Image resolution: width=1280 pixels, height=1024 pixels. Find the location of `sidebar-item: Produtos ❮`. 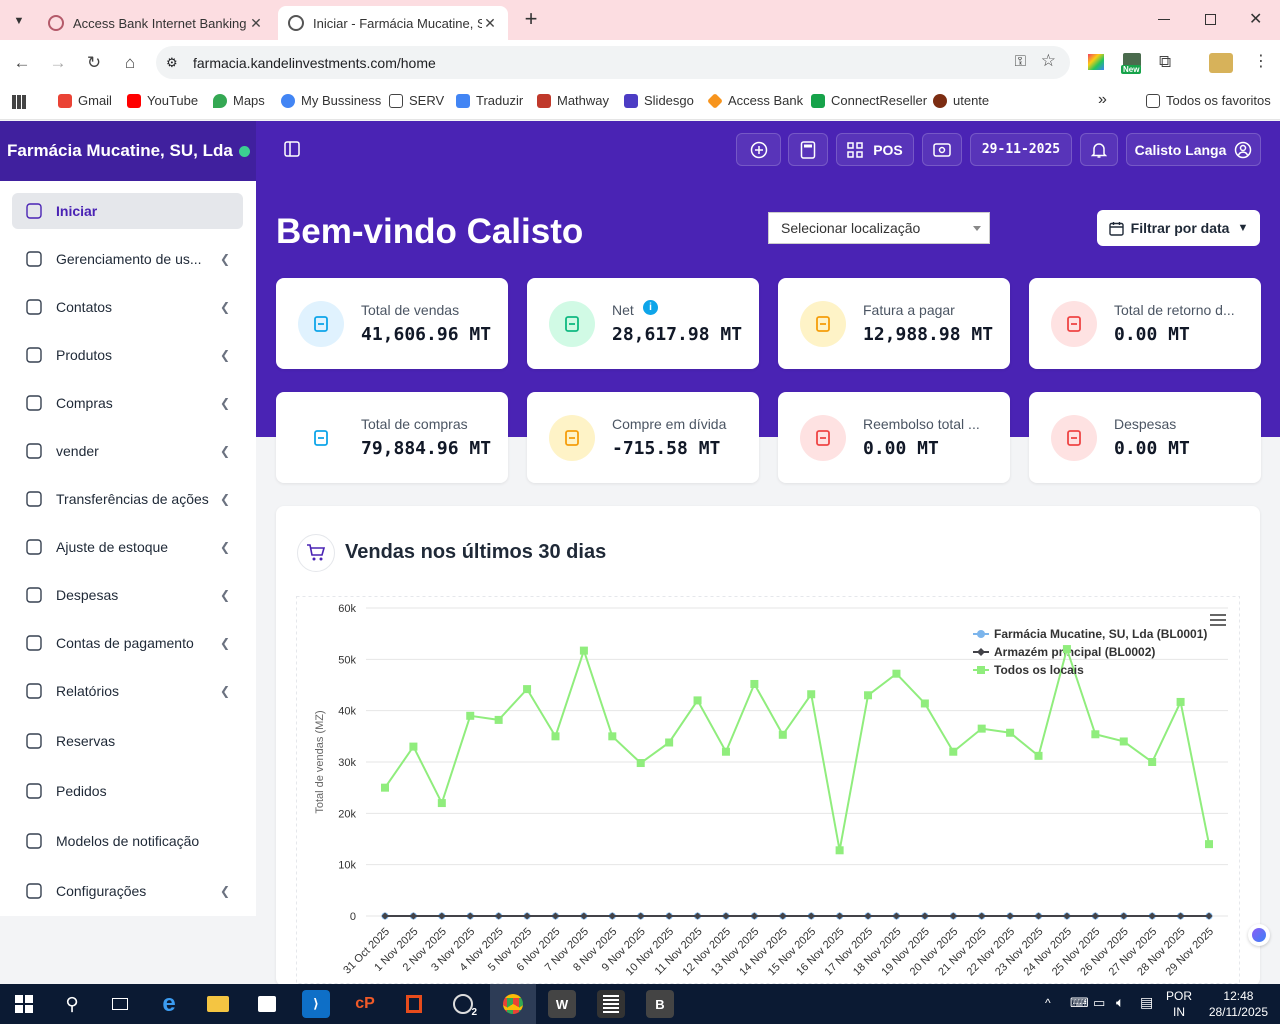

sidebar-item: Produtos ❮ is located at coordinates (127, 355).